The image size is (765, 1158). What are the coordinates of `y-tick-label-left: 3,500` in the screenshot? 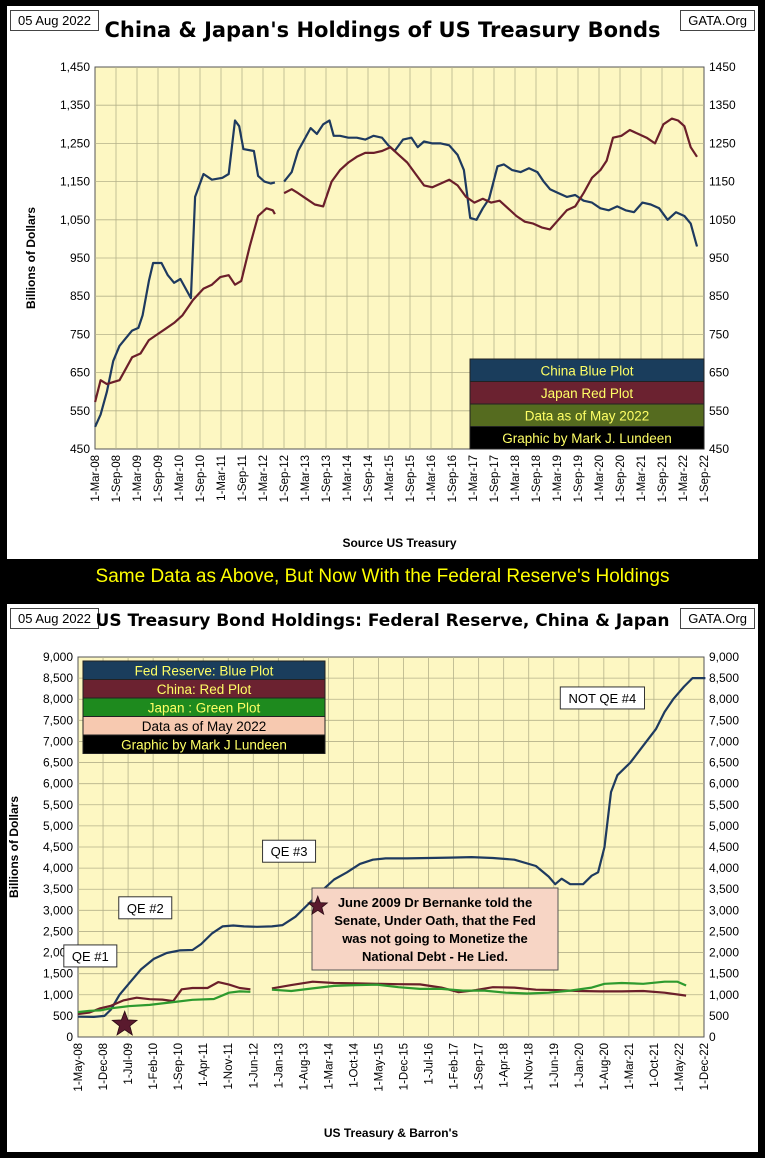 It's located at (58, 889).